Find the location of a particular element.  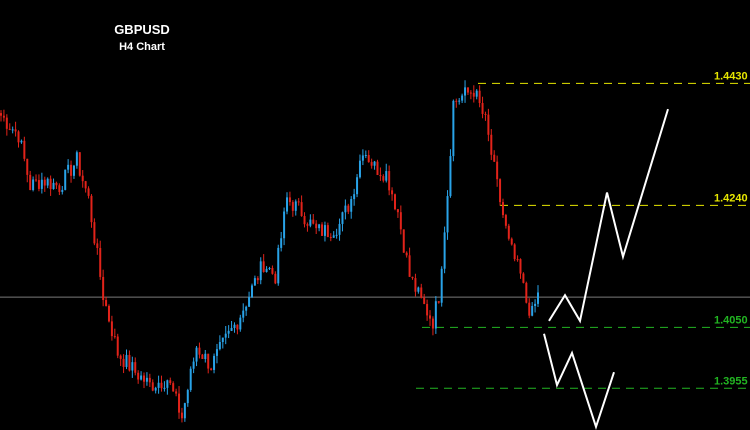

level-label-1.4430: 1.4430 is located at coordinates (731, 76).